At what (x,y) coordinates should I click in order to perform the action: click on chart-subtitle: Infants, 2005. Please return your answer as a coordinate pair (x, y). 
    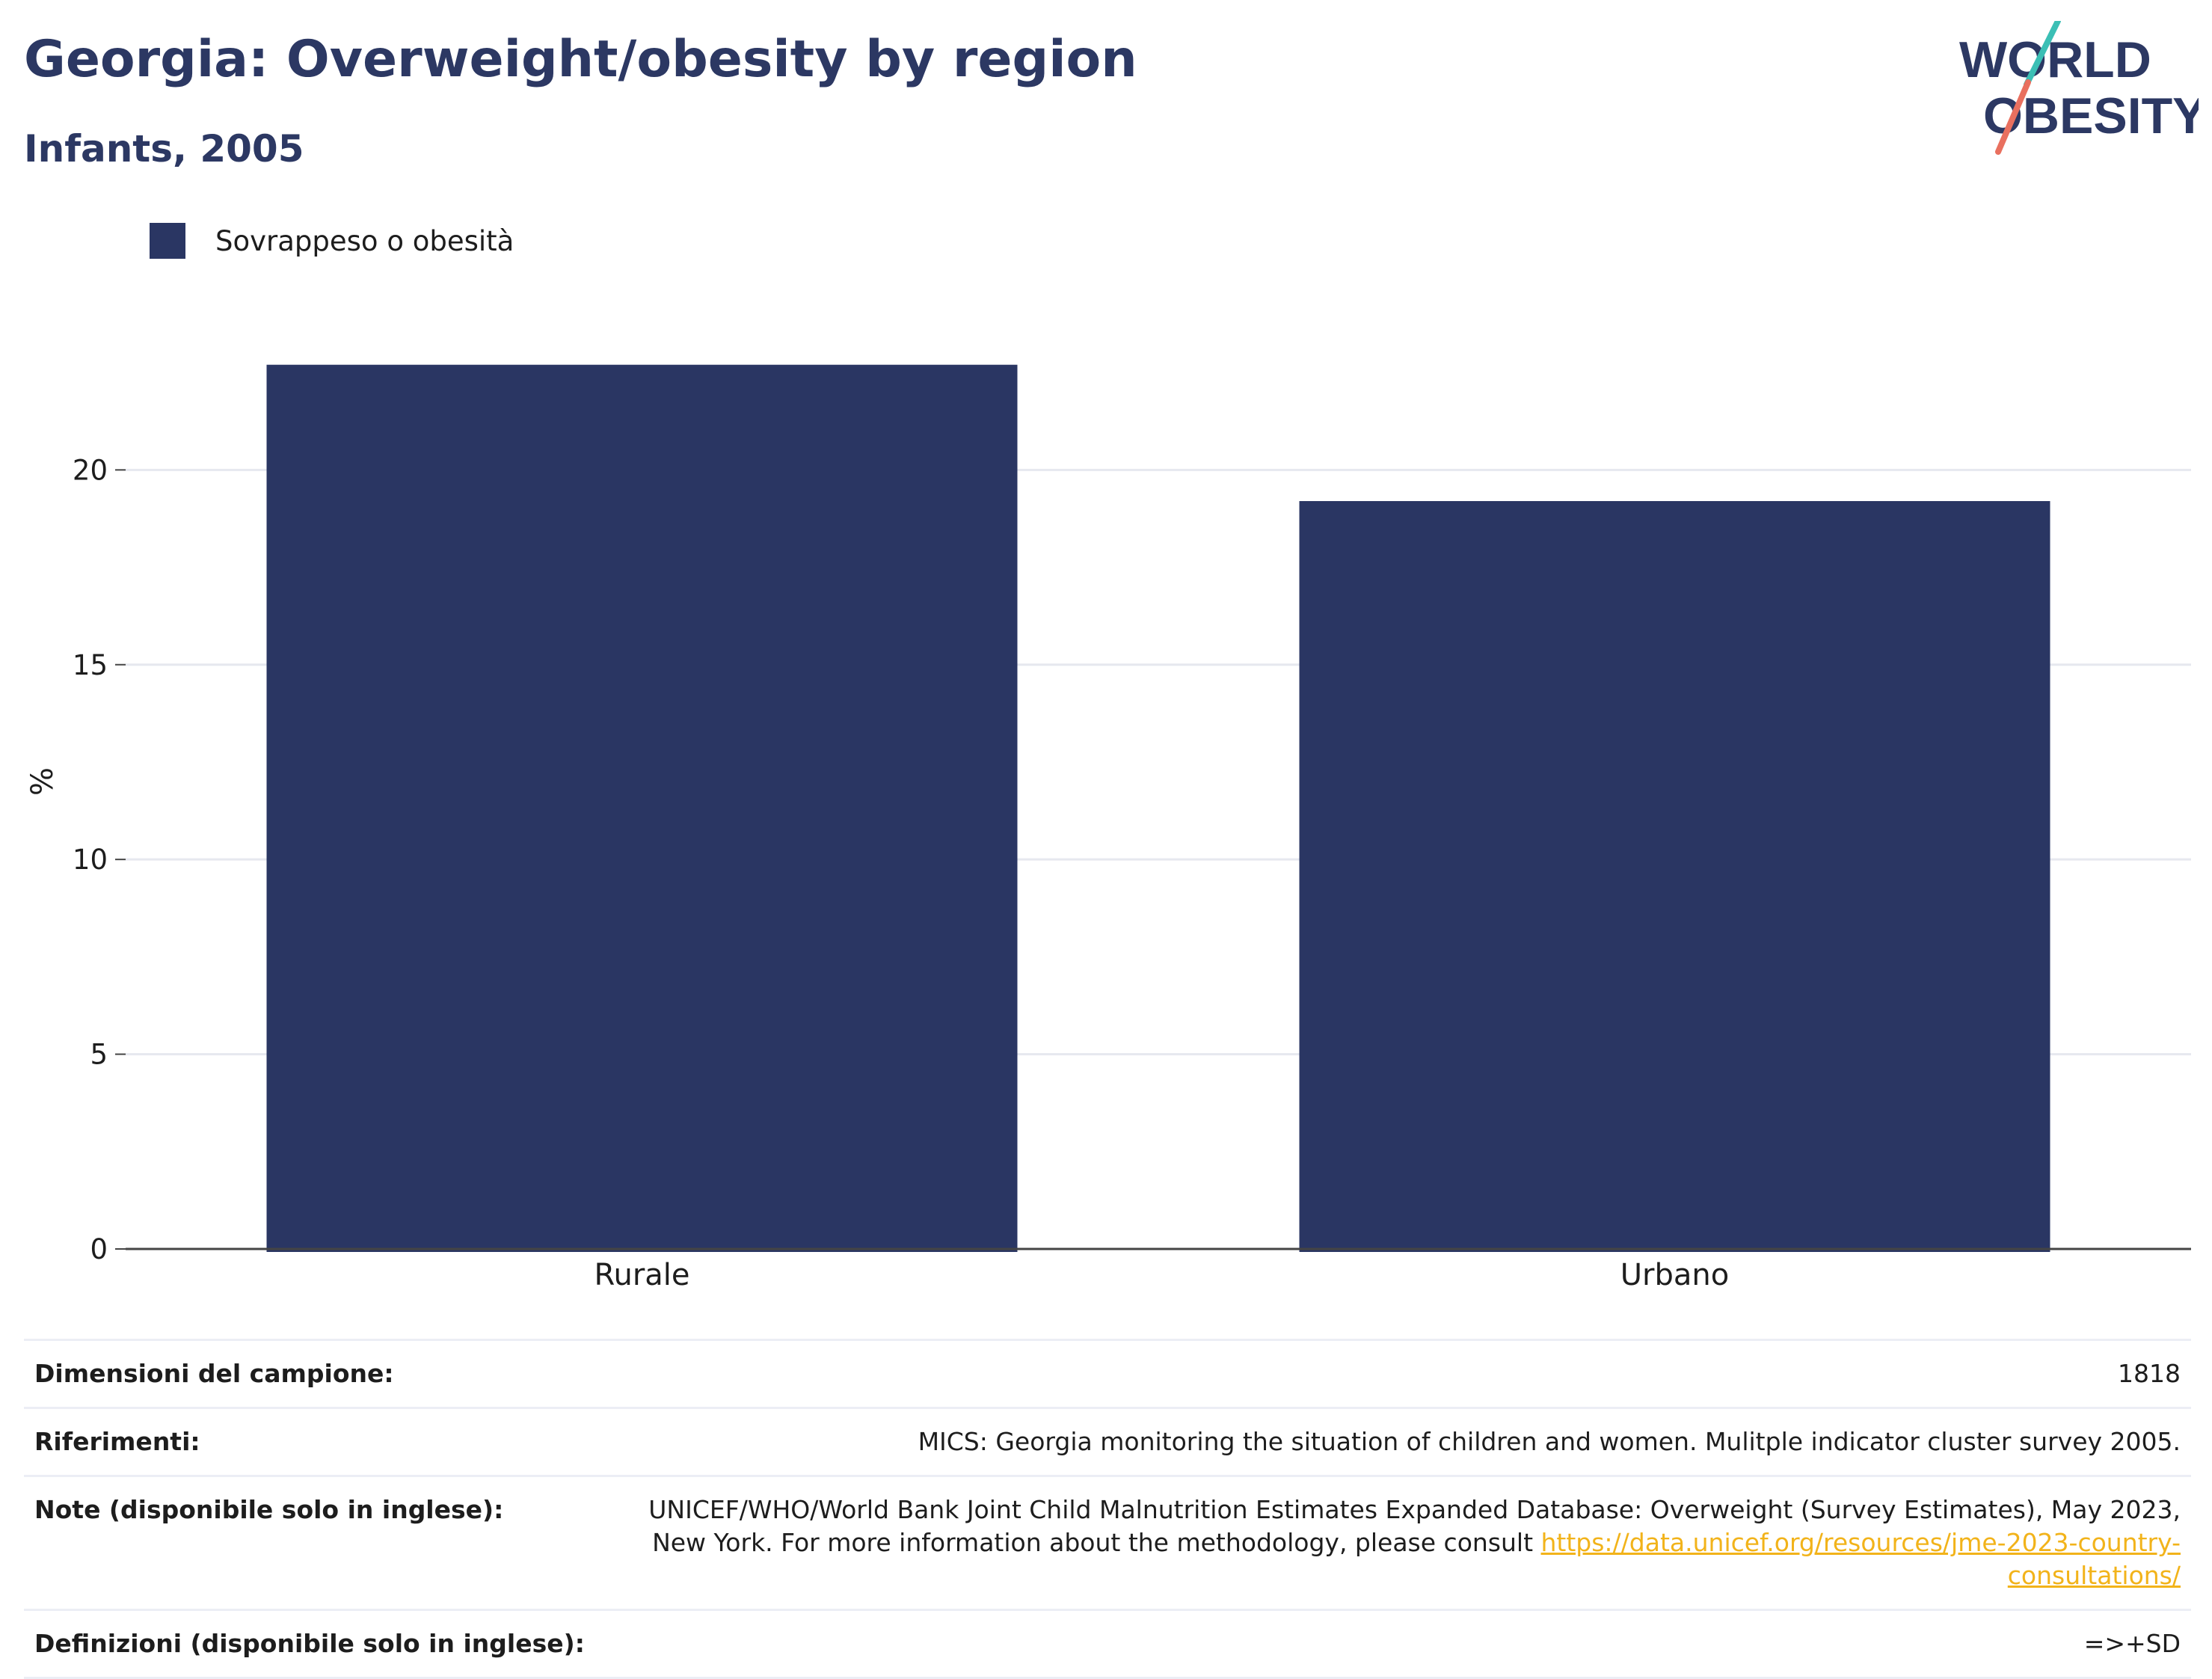
    Looking at the image, I should click on (164, 149).